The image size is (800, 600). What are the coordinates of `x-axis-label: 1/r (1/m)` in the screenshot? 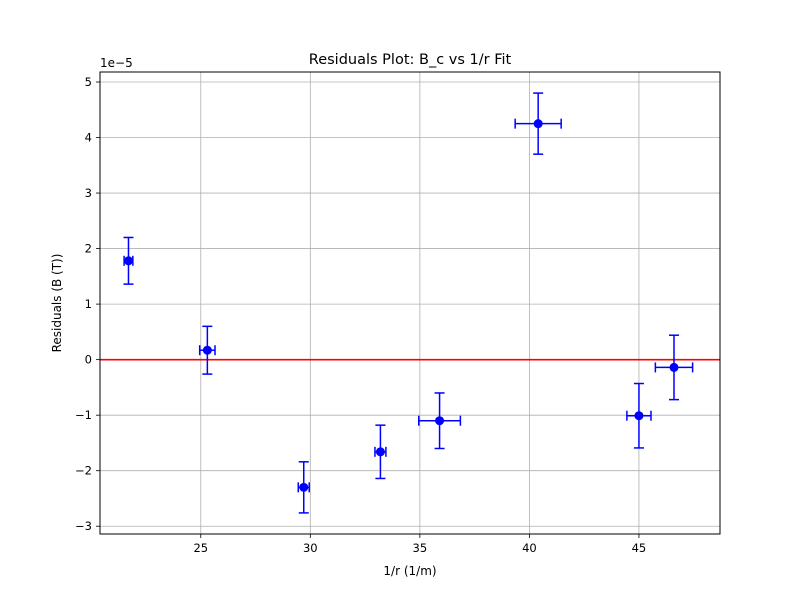 It's located at (409, 571).